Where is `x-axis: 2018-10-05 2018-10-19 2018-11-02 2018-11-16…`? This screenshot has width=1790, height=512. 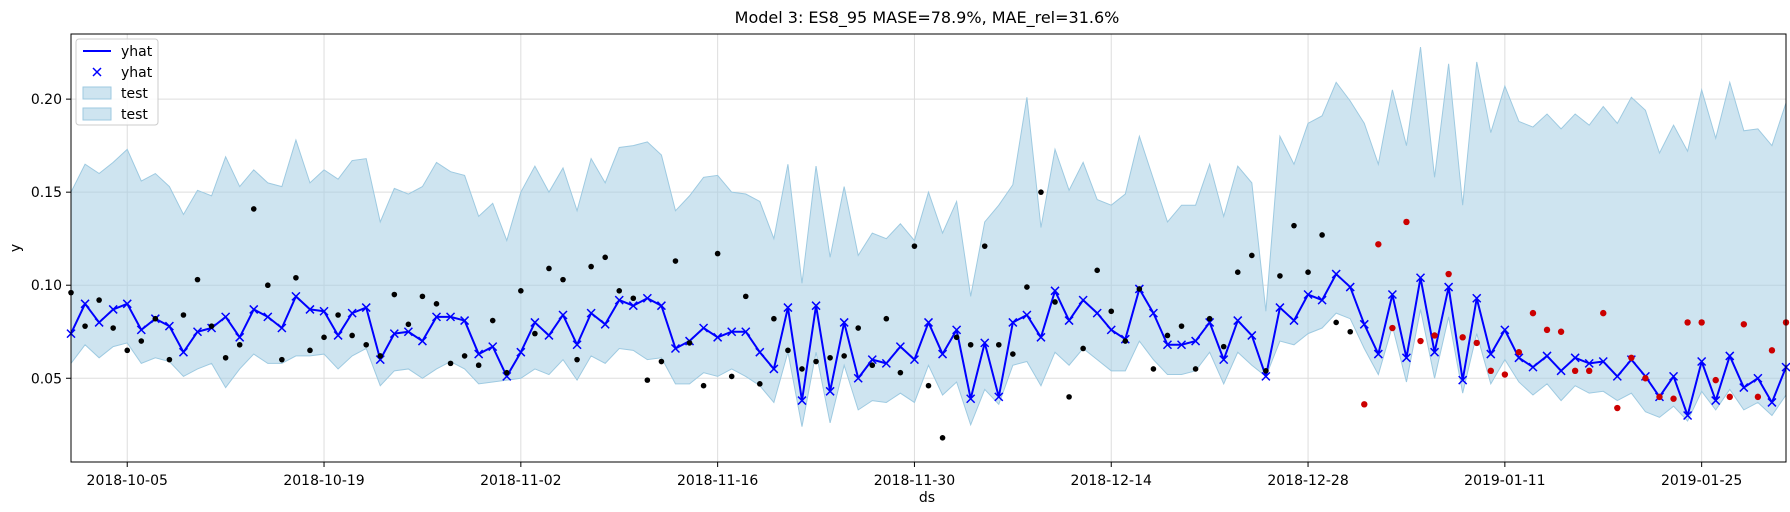 x-axis: 2018-10-05 2018-10-19 2018-11-02 2018-11-16… is located at coordinates (914, 475).